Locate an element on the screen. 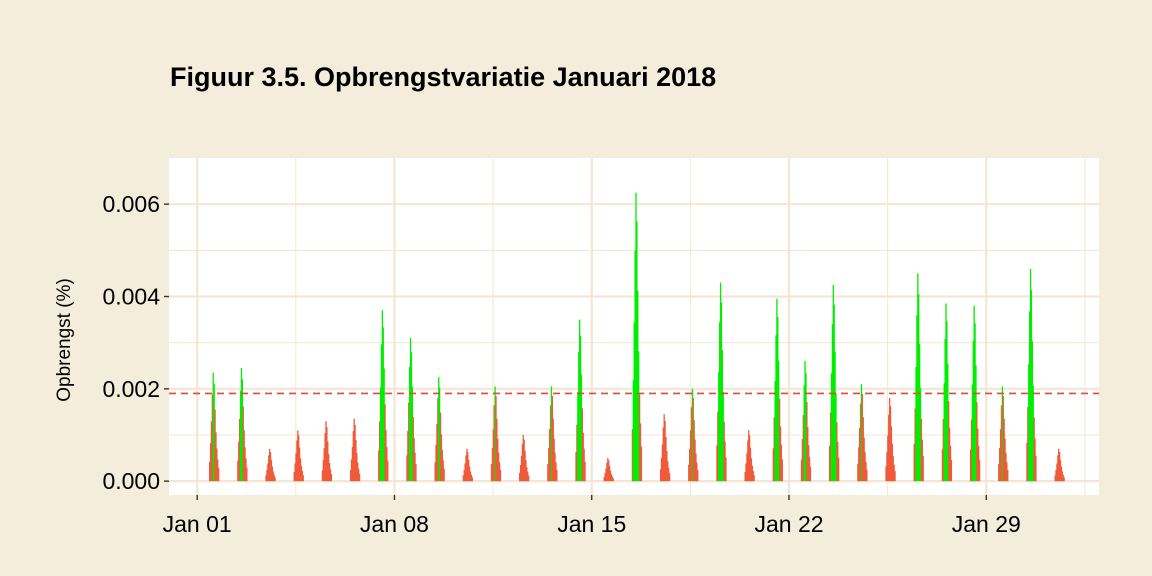 The height and width of the screenshot is (576, 1152). x-tick-label: Jan 29 is located at coordinates (986, 524).